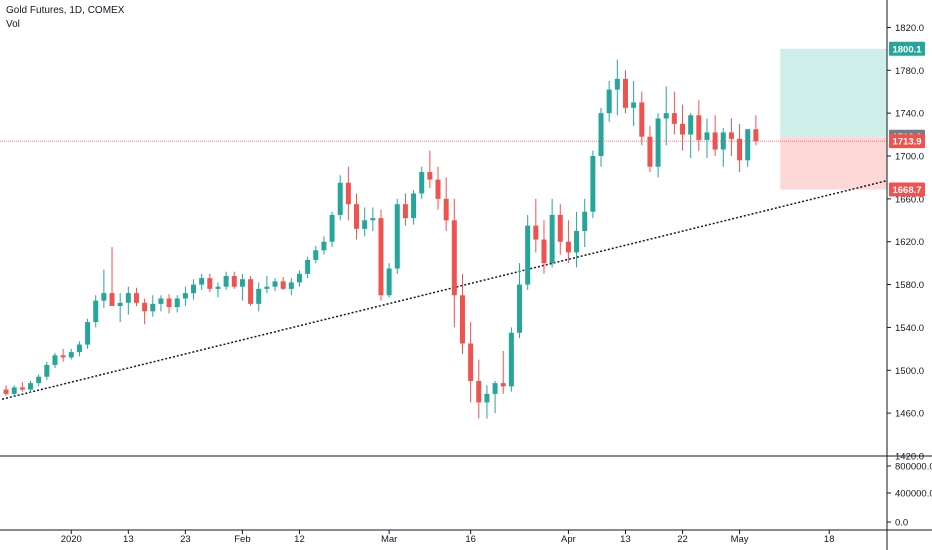 The width and height of the screenshot is (932, 550). I want to click on time-tick-label: Feb, so click(242, 539).